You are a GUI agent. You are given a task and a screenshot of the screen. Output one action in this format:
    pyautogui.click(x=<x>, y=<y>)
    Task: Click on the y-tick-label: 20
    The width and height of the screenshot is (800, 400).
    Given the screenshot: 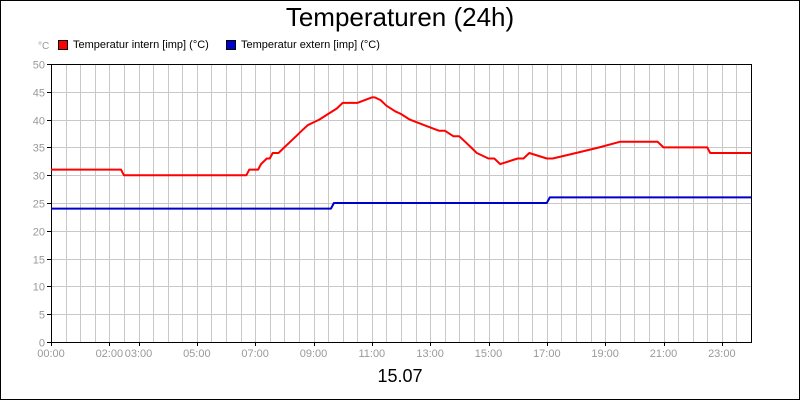 What is the action you would take?
    pyautogui.click(x=39, y=233)
    